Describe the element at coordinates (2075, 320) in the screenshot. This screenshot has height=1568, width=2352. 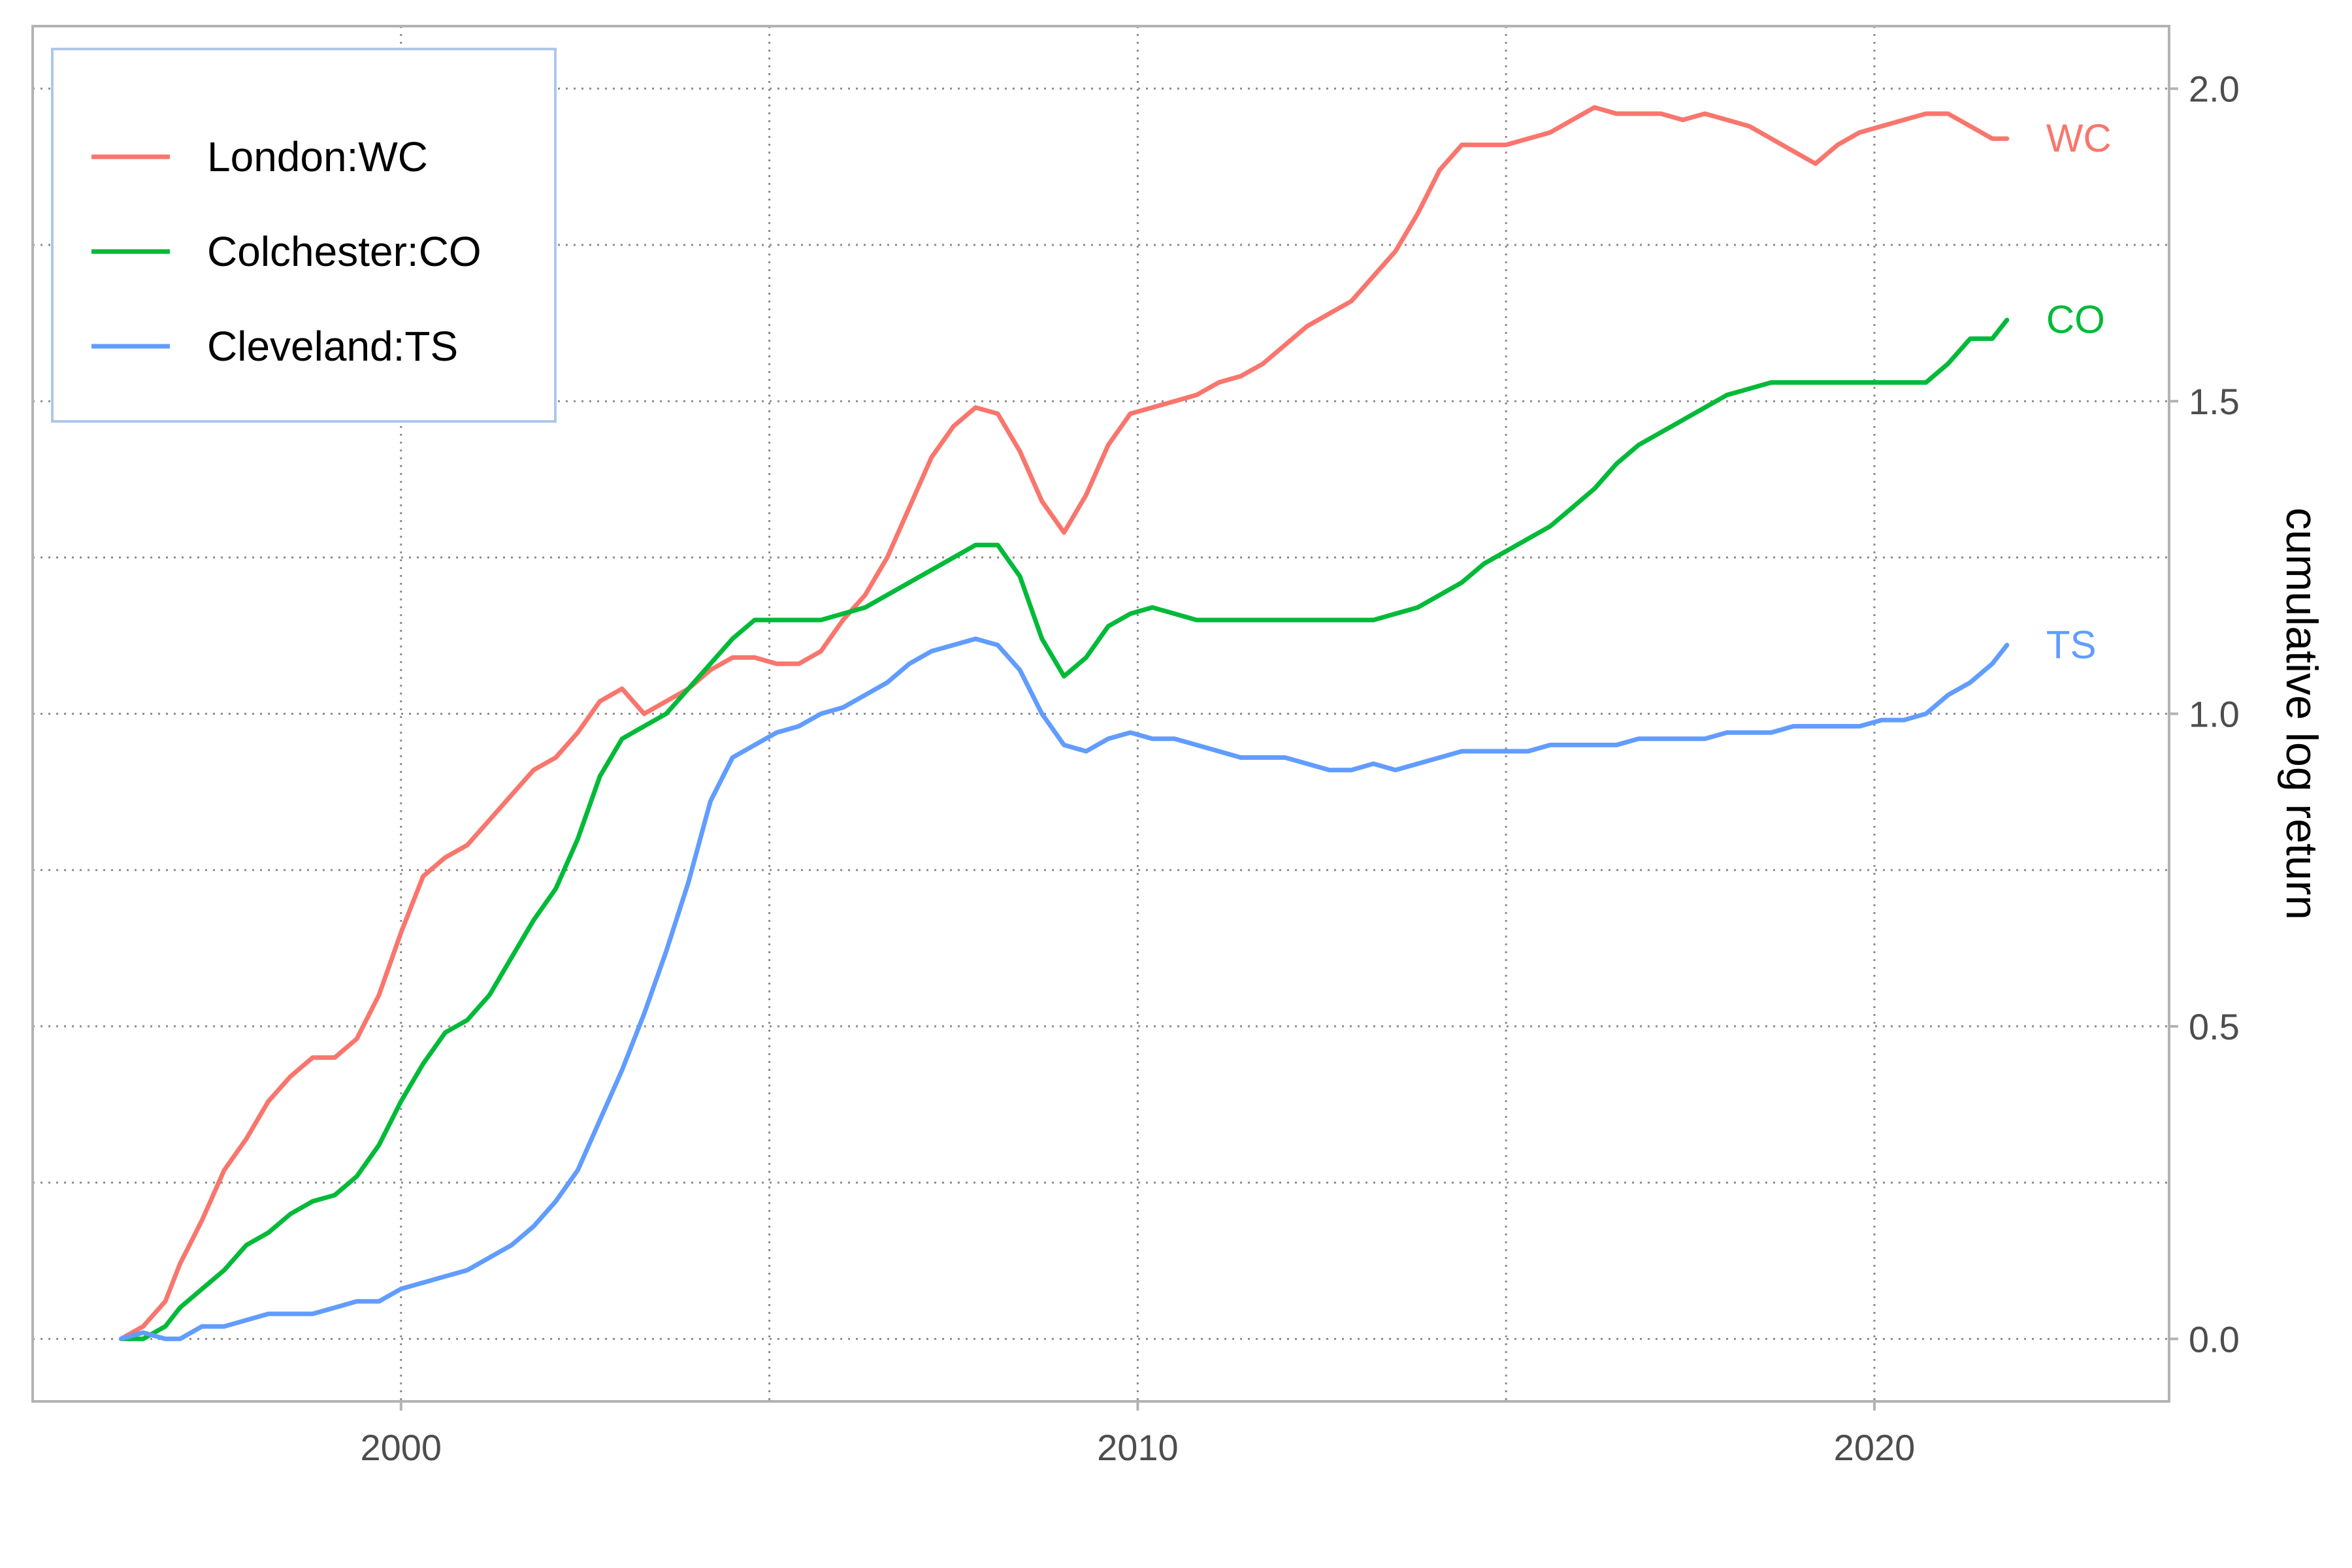
I see `end-label-co: CO` at that location.